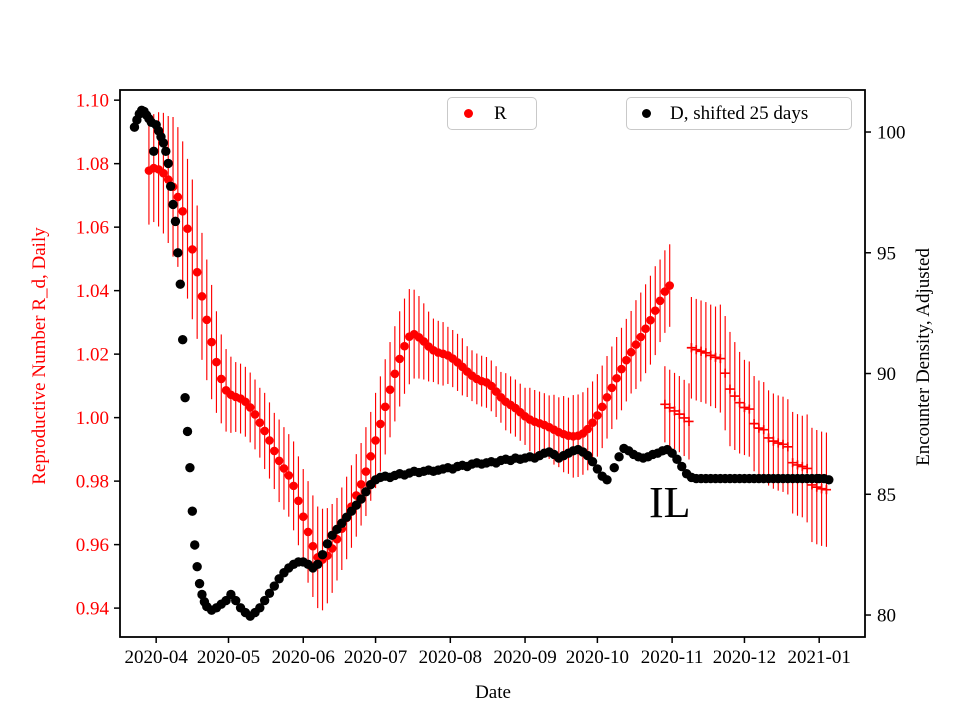 The image size is (960, 720). What do you see at coordinates (819, 657) in the screenshot?
I see `x-tick-label: 2021-01` at bounding box center [819, 657].